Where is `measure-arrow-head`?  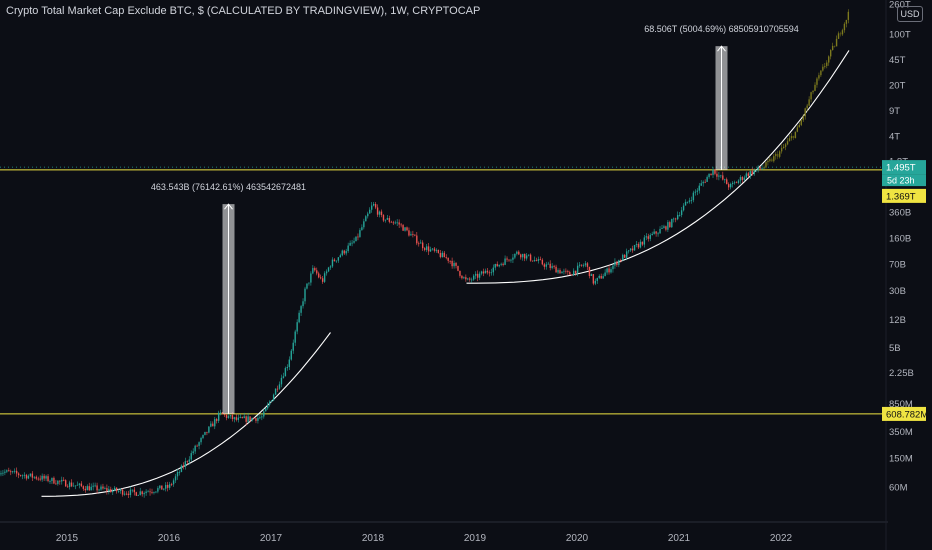 measure-arrow-head is located at coordinates (721, 48).